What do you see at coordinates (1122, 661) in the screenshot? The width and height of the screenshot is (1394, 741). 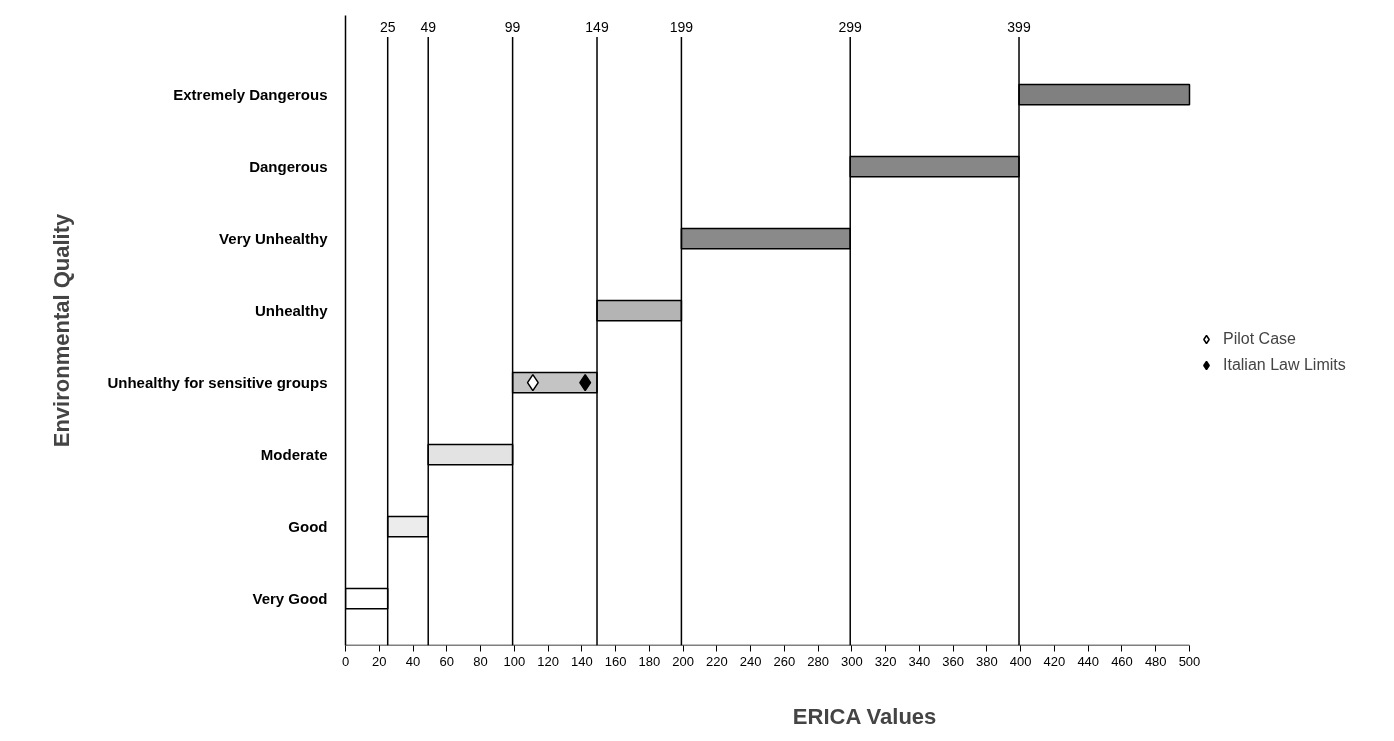 I see `x-tick-label: 460` at bounding box center [1122, 661].